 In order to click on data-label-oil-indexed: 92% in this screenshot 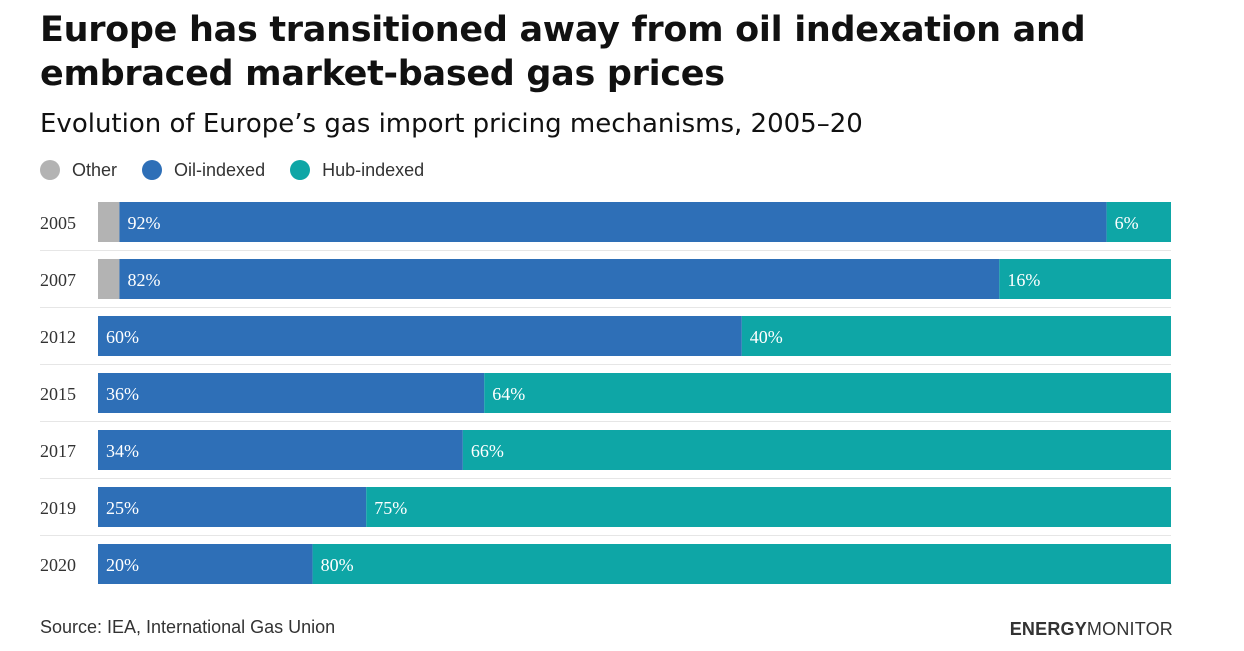, I will do `click(143, 223)`.